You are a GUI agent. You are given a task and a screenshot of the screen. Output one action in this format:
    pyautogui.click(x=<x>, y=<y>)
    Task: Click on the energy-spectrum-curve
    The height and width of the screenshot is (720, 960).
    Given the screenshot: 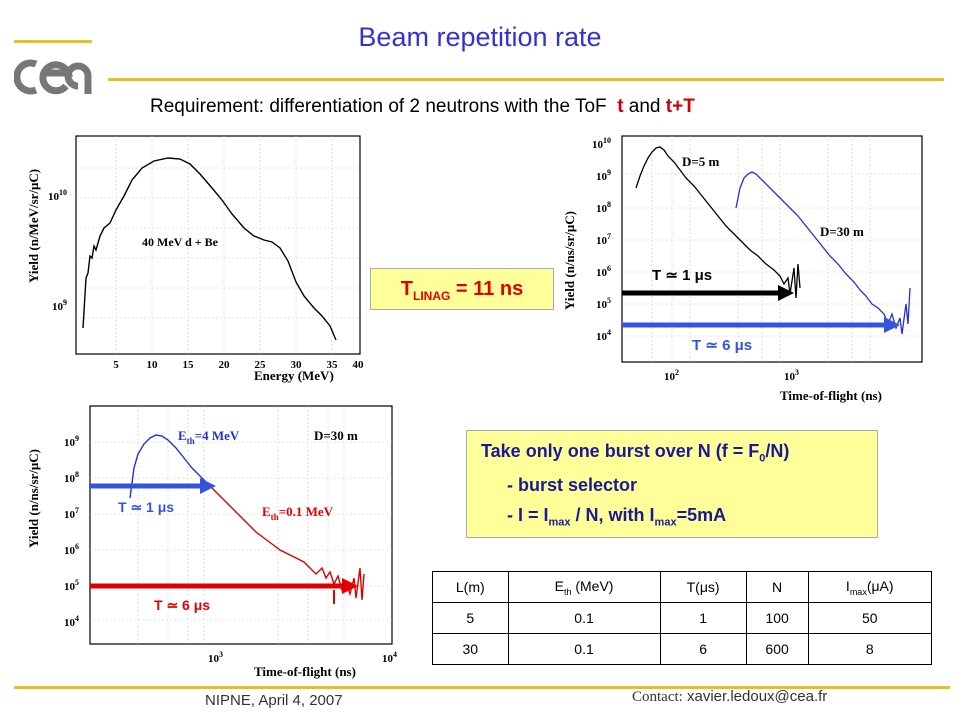 What is the action you would take?
    pyautogui.click(x=209, y=249)
    